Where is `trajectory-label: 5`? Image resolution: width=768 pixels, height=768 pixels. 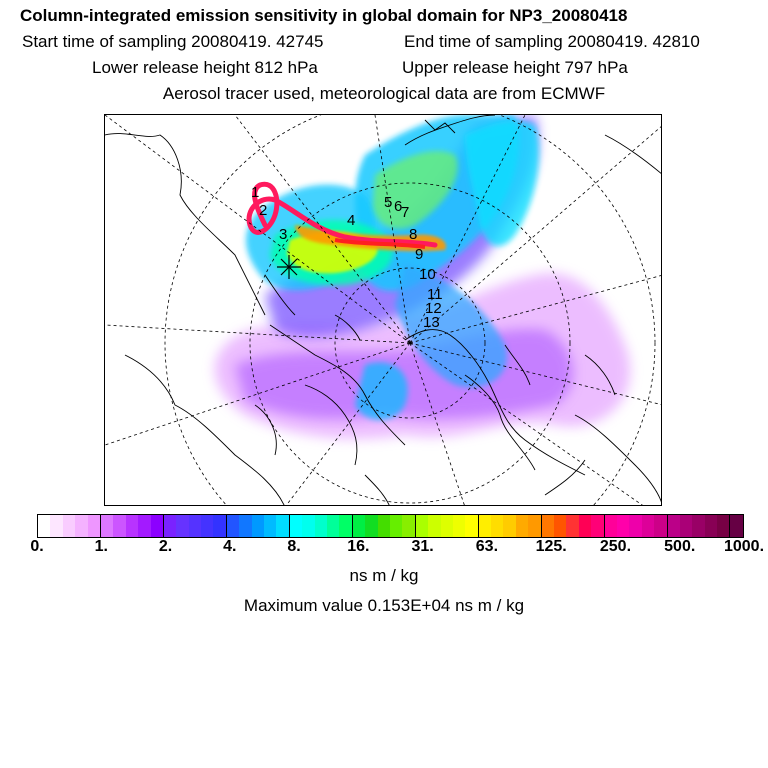 trajectory-label: 5 is located at coordinates (388, 202).